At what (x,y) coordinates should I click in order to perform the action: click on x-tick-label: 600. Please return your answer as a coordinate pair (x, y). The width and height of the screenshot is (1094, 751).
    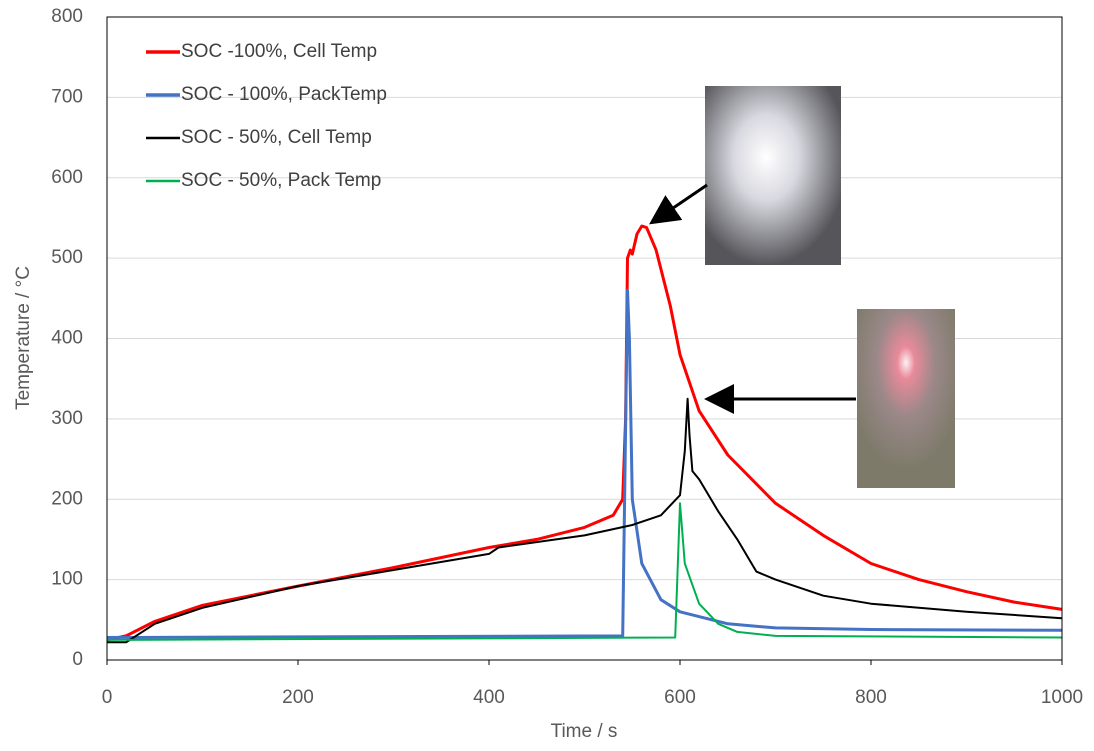
    Looking at the image, I should click on (680, 697).